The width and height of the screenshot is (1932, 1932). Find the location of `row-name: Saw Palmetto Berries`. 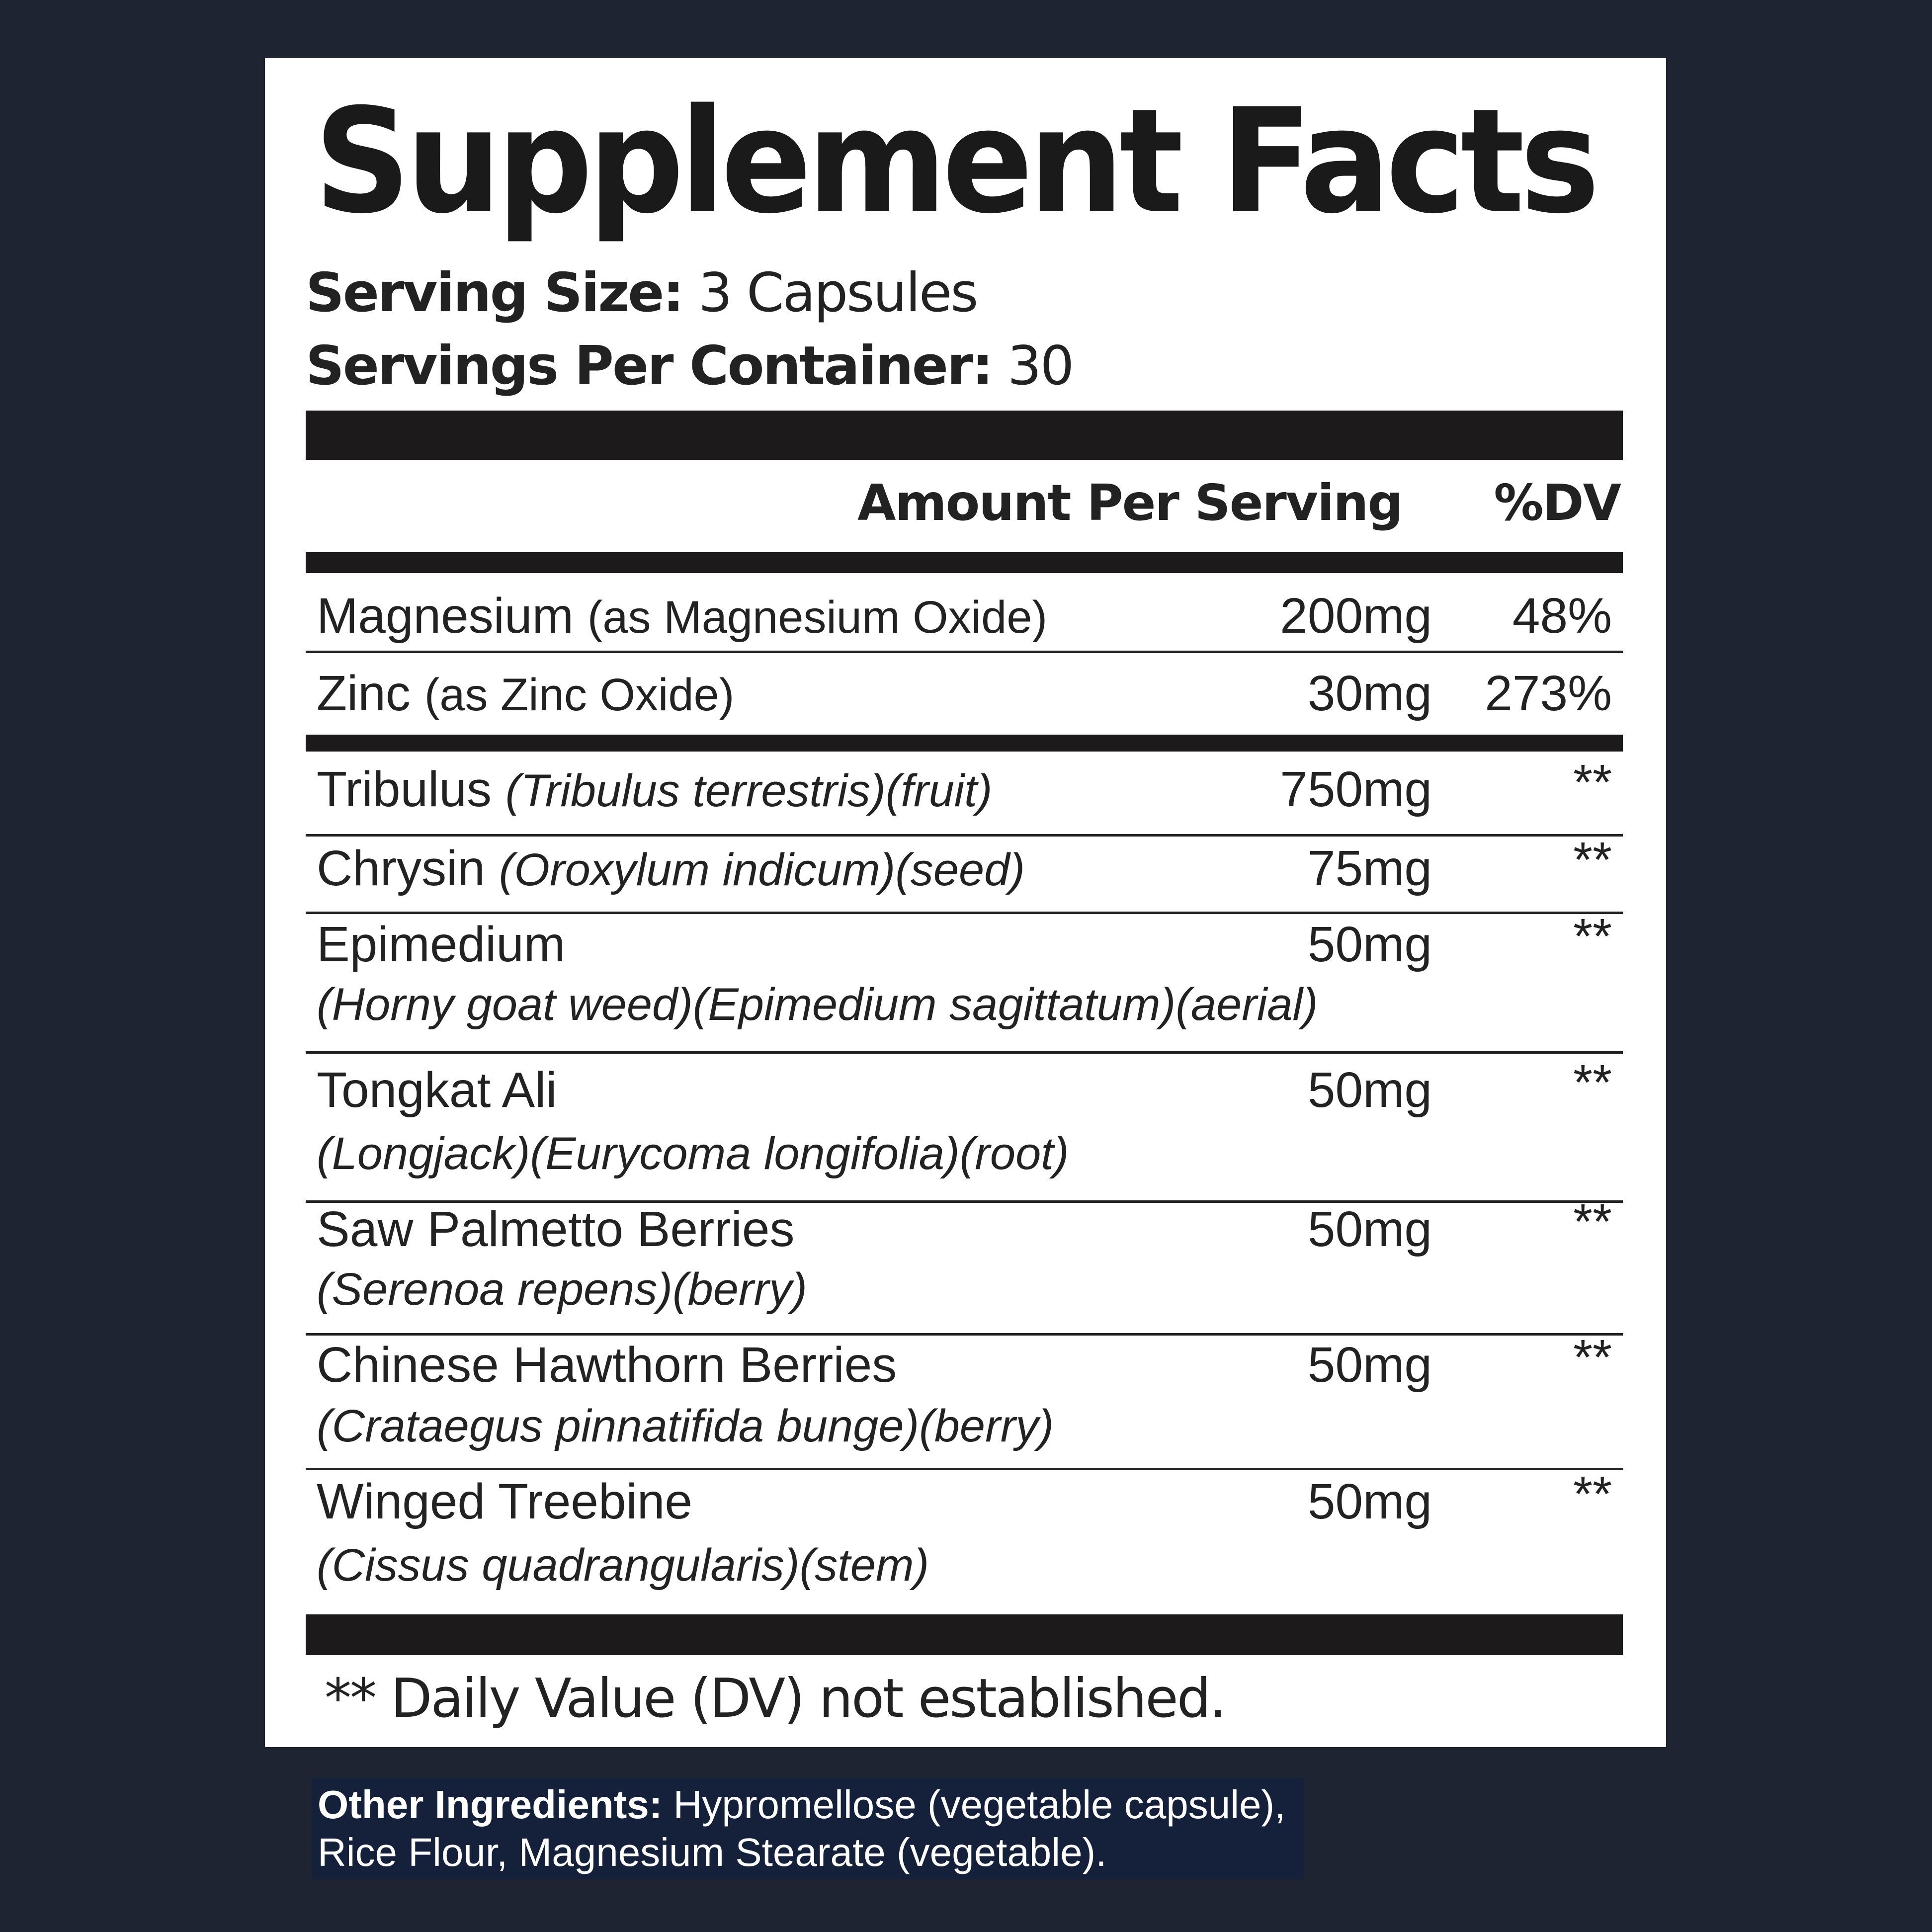

row-name: Saw Palmetto Berries is located at coordinates (556, 1229).